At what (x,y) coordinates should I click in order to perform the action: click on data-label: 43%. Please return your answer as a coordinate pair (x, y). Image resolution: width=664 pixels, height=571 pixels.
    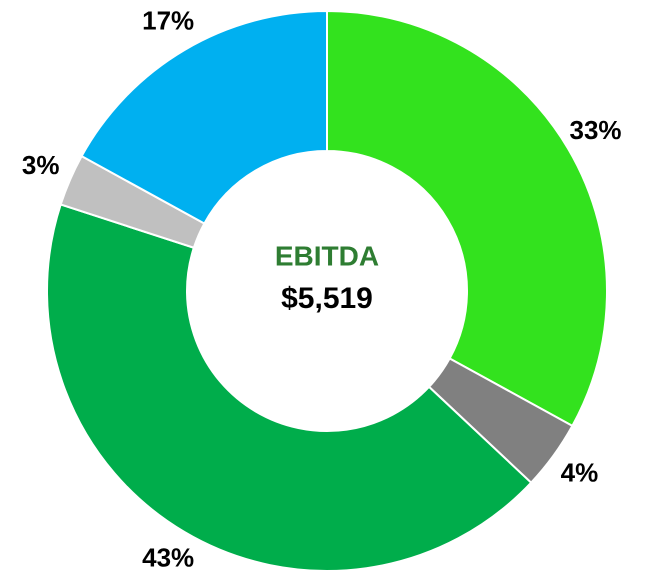
    Looking at the image, I should click on (168, 556).